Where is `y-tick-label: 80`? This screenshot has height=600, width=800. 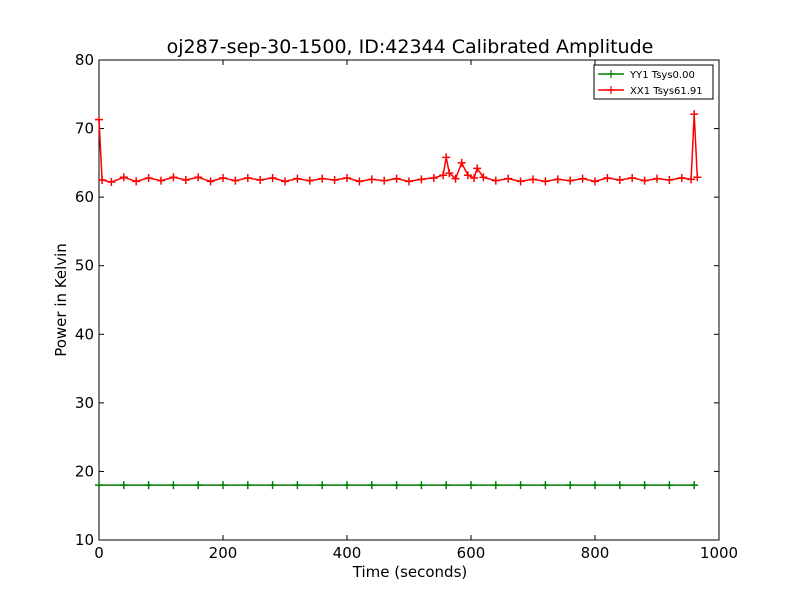
y-tick-label: 80 is located at coordinates (84, 60).